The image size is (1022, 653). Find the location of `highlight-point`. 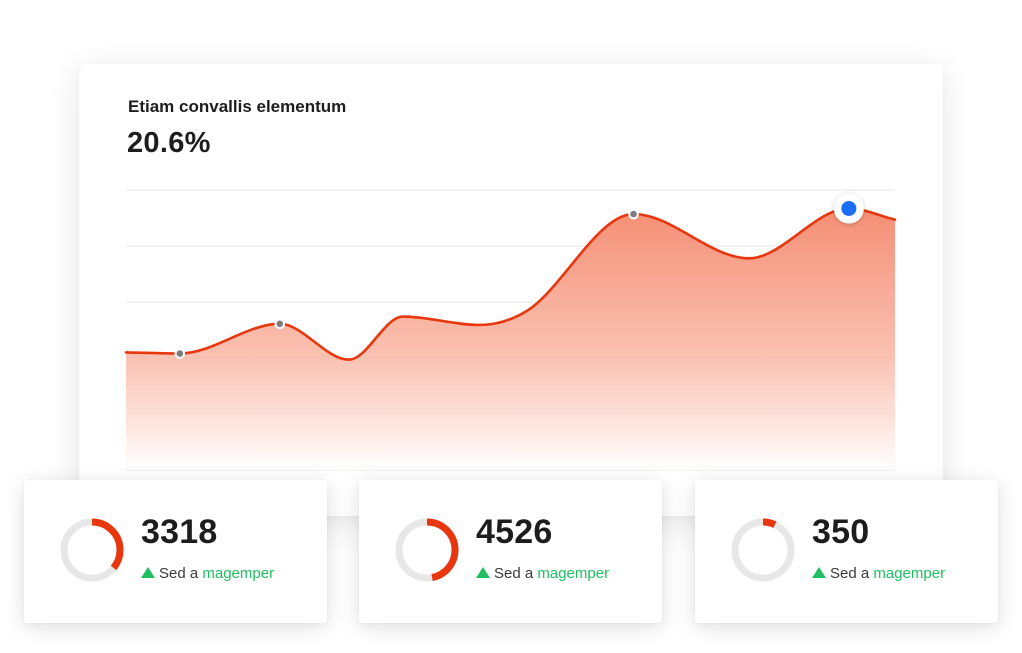

highlight-point is located at coordinates (849, 208).